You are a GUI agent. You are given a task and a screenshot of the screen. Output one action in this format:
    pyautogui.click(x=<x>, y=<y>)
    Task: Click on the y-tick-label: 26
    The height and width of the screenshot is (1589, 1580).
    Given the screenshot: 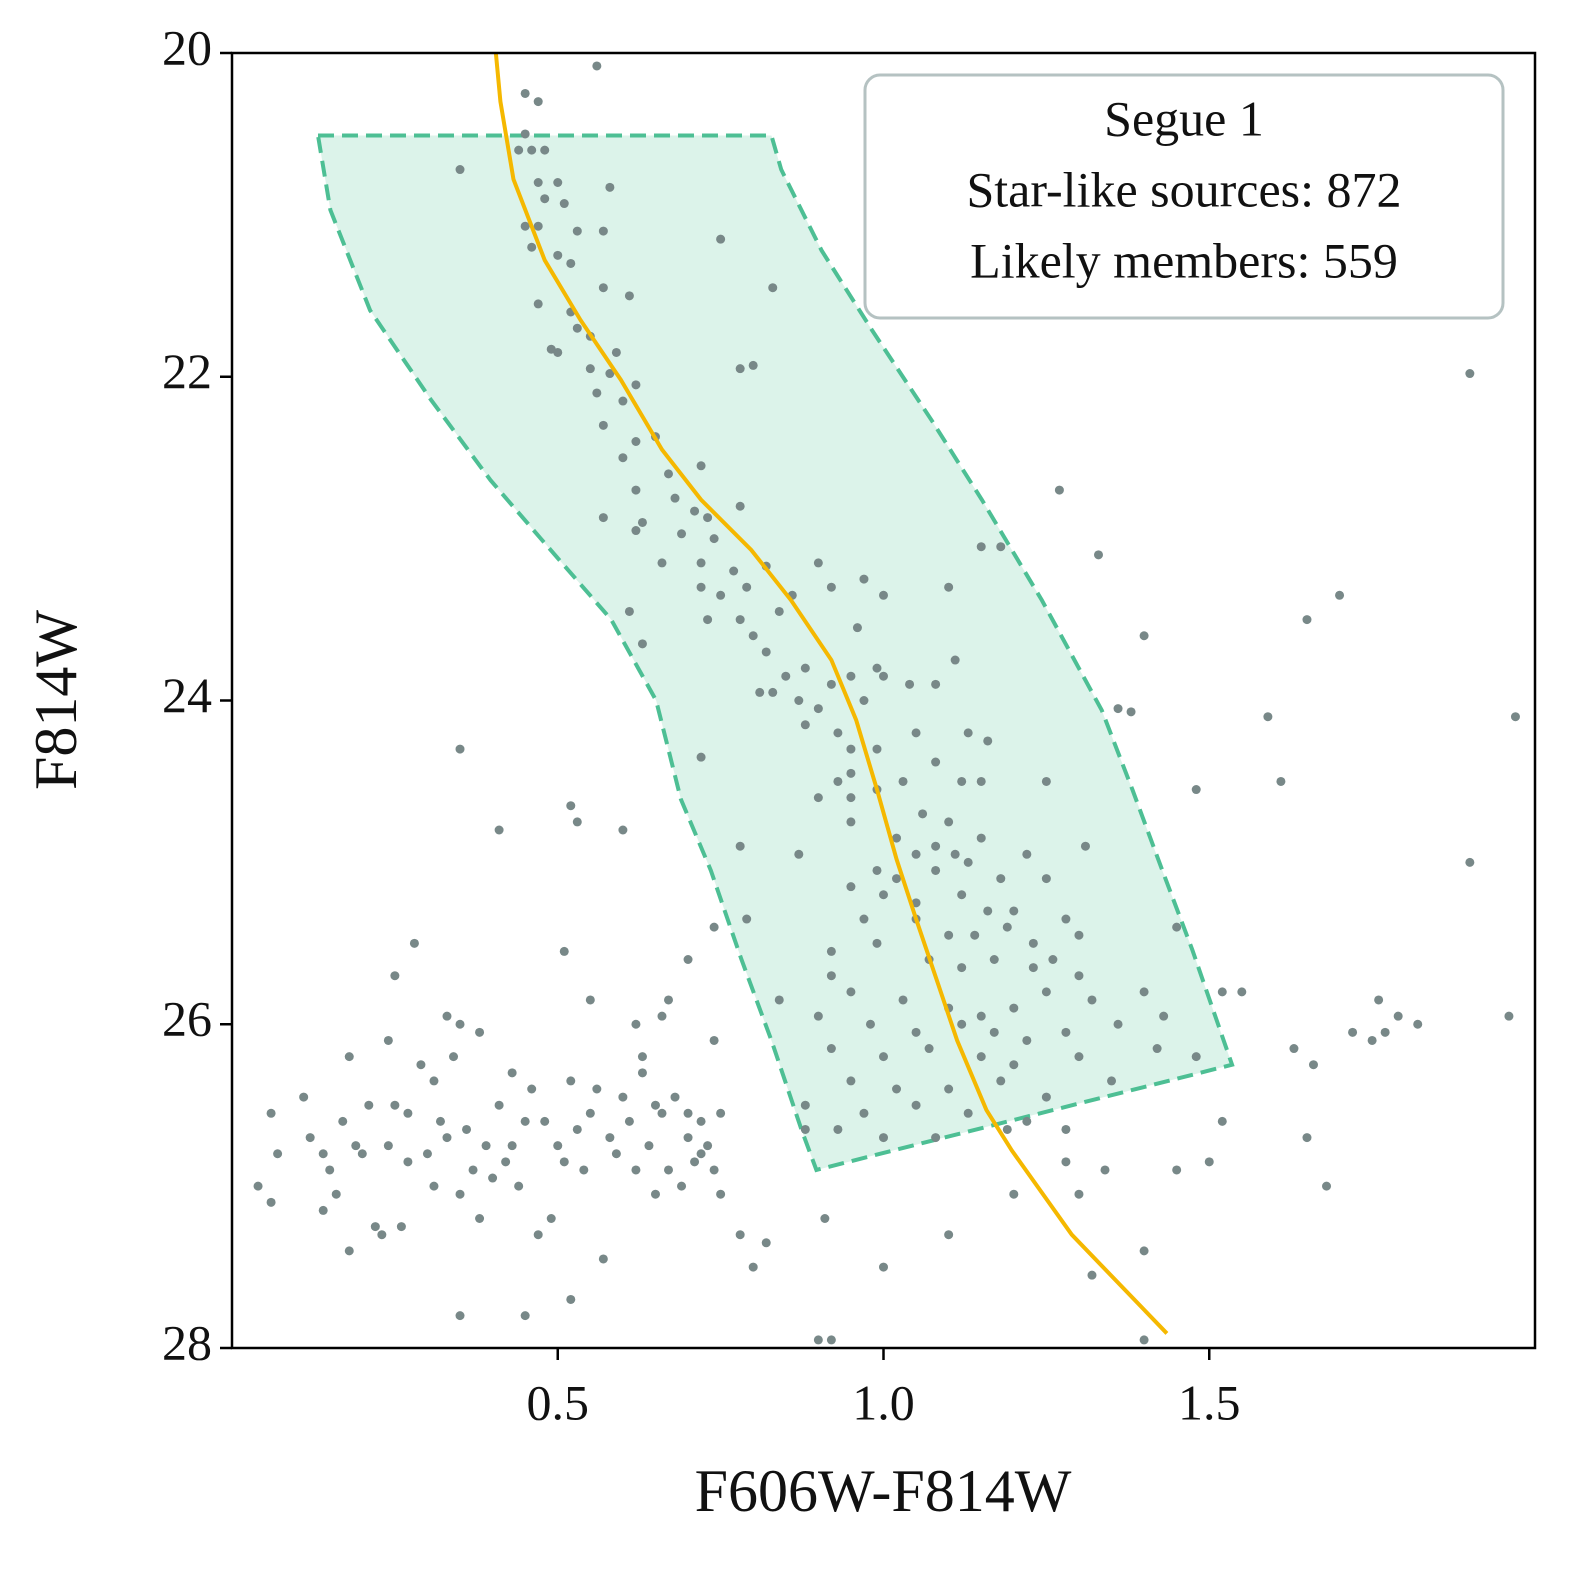 What is the action you would take?
    pyautogui.click(x=187, y=1019)
    